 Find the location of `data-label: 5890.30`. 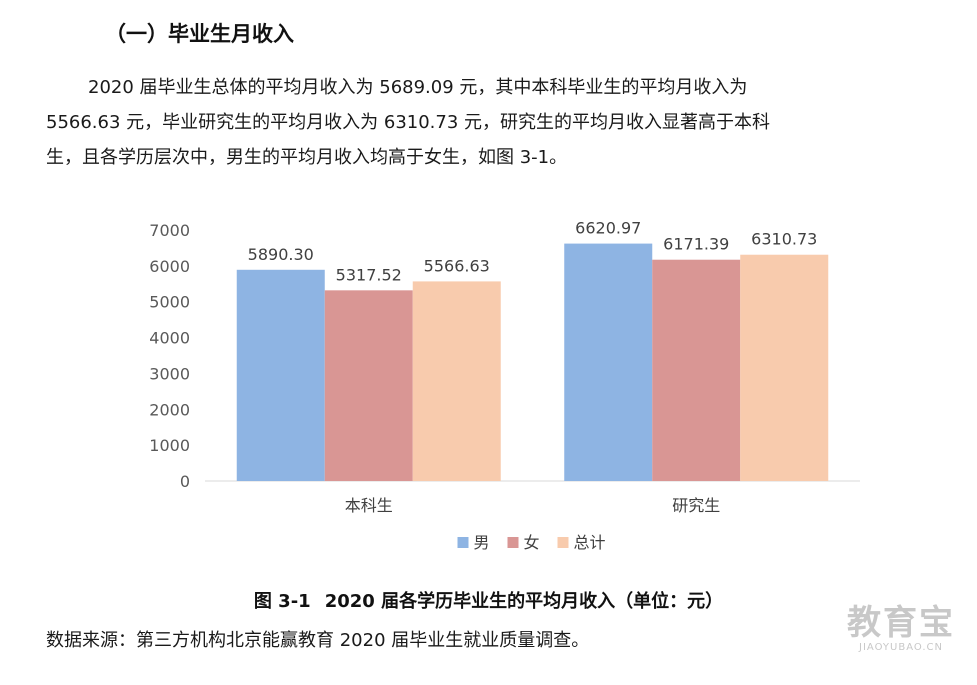

data-label: 5890.30 is located at coordinates (281, 254).